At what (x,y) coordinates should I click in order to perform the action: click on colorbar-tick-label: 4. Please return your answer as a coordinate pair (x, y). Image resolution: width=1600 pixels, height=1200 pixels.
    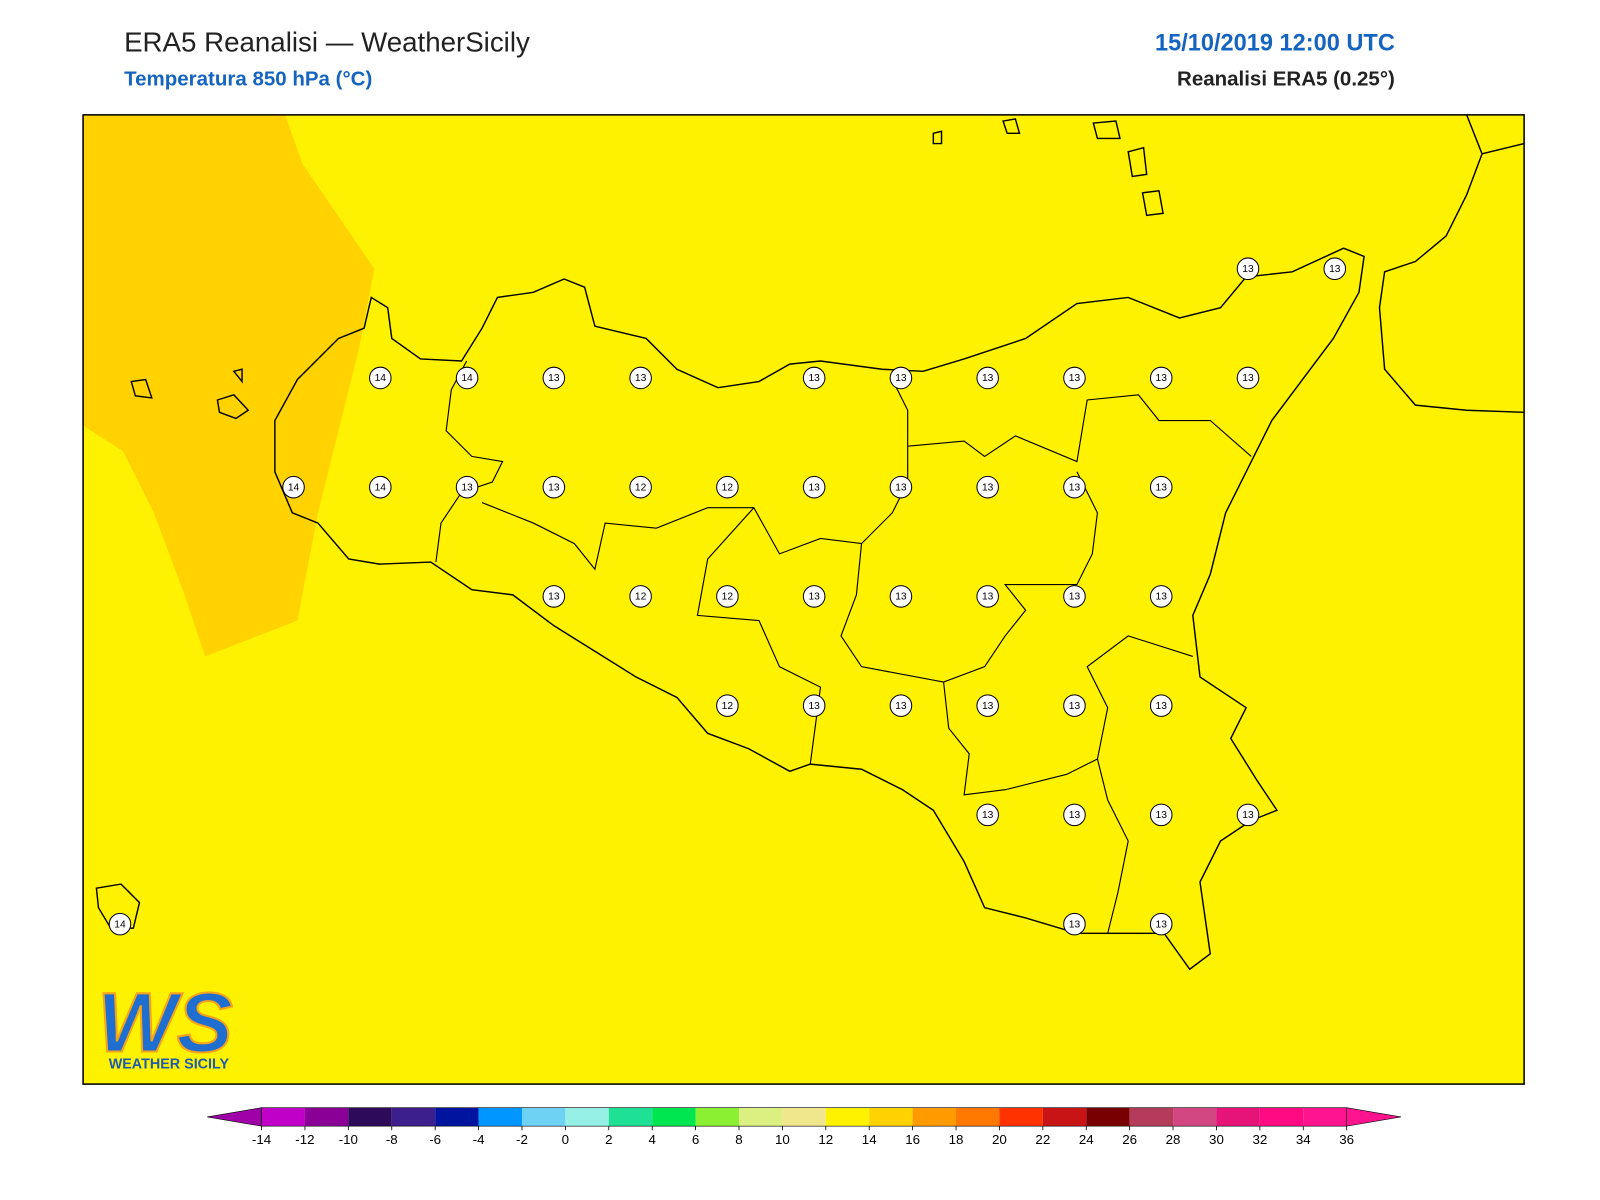
    Looking at the image, I should click on (652, 1139).